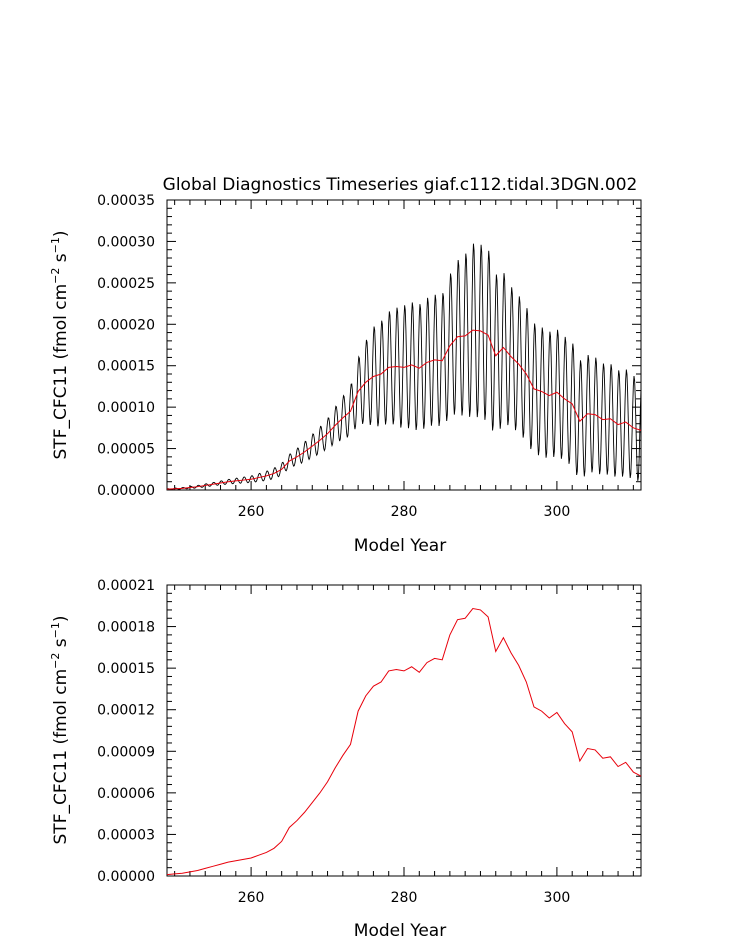 The height and width of the screenshot is (945, 733). What do you see at coordinates (55, 661) in the screenshot?
I see `bottom-y-label-sup1: −2` at bounding box center [55, 661].